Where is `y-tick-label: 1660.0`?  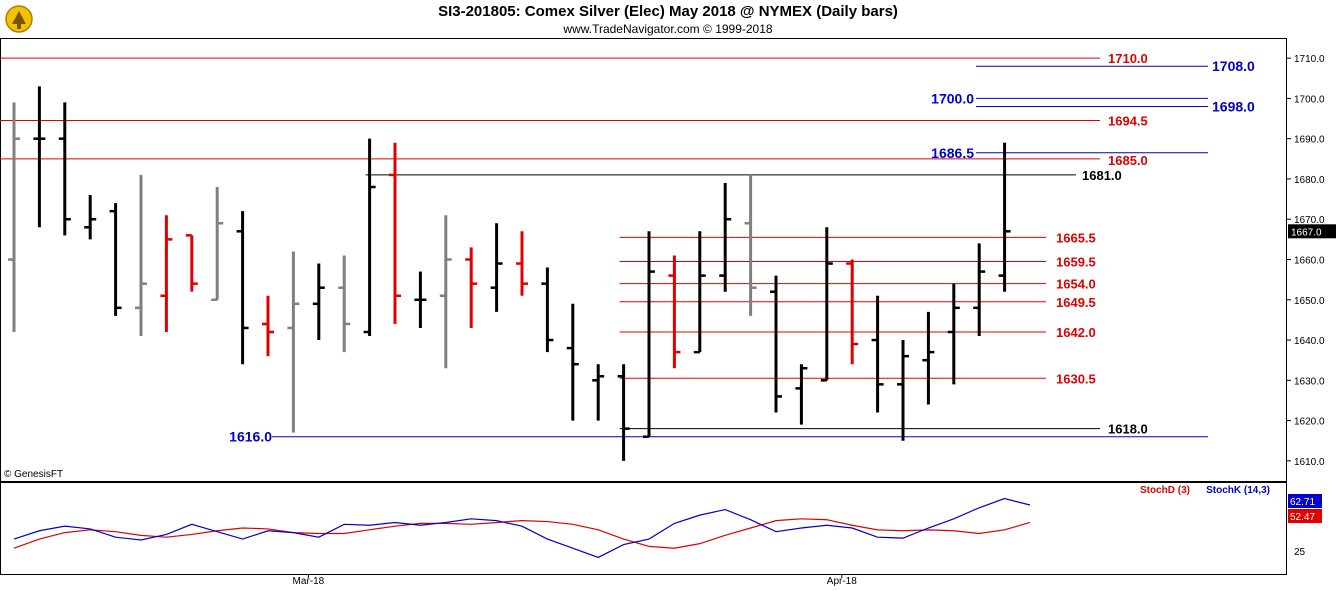
y-tick-label: 1660.0 is located at coordinates (1309, 261).